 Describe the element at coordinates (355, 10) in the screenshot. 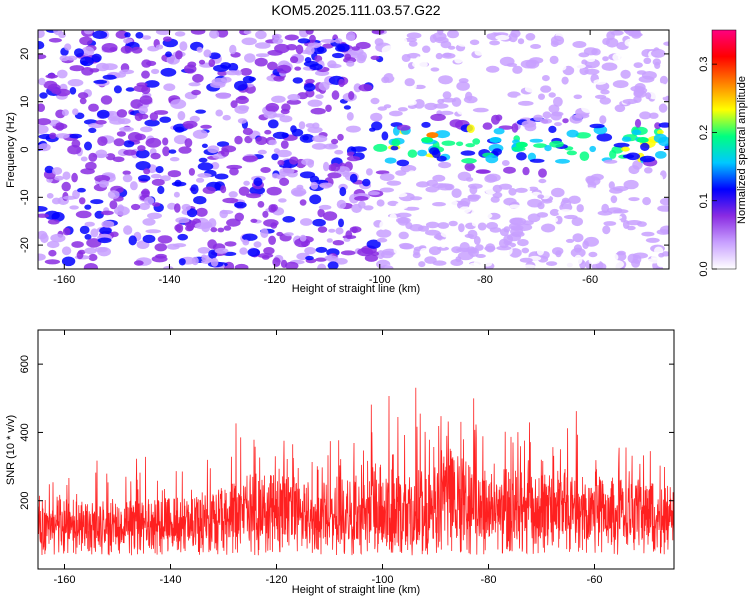

I see `chart-title: KOM5.2025.111.03.57.G22` at that location.